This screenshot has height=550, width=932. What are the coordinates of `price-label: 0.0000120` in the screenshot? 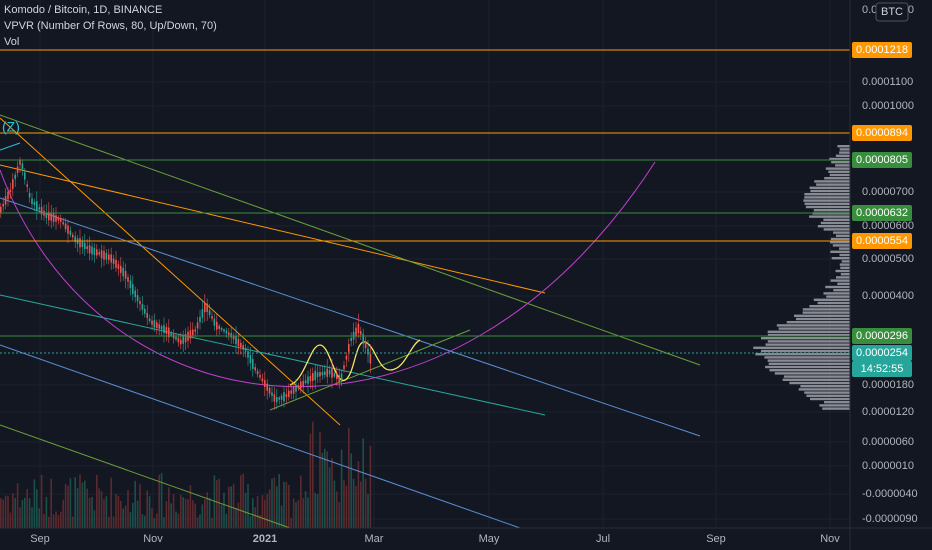 It's located at (888, 412).